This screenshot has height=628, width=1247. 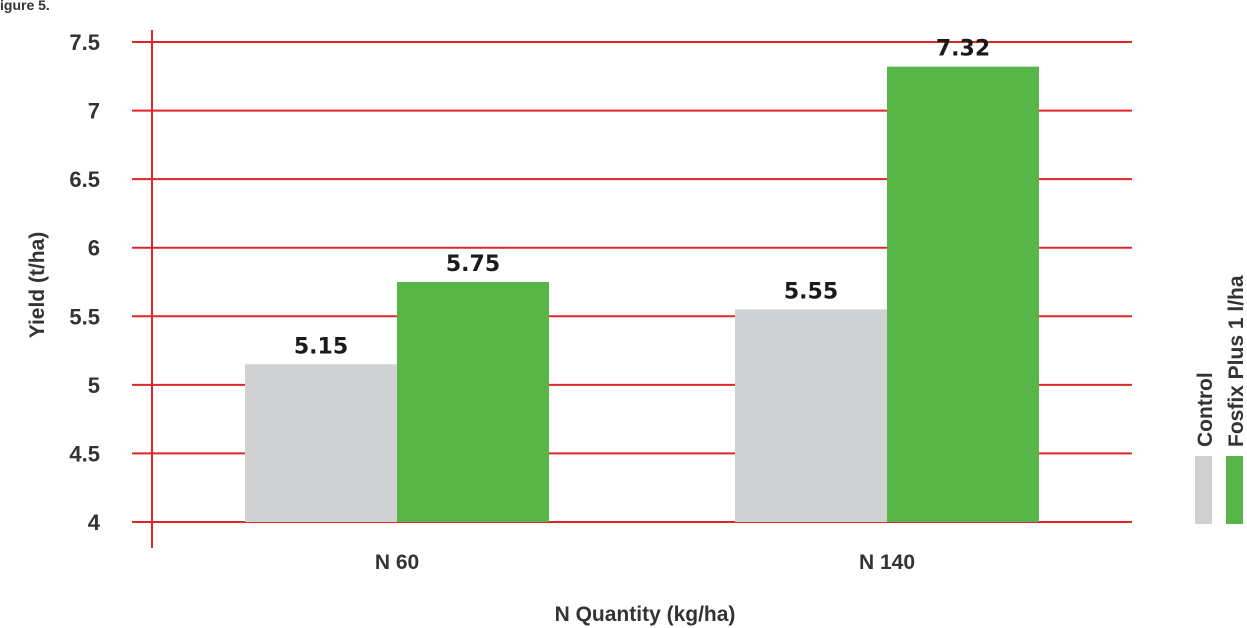 I want to click on x-category-label: N 140, so click(x=887, y=562).